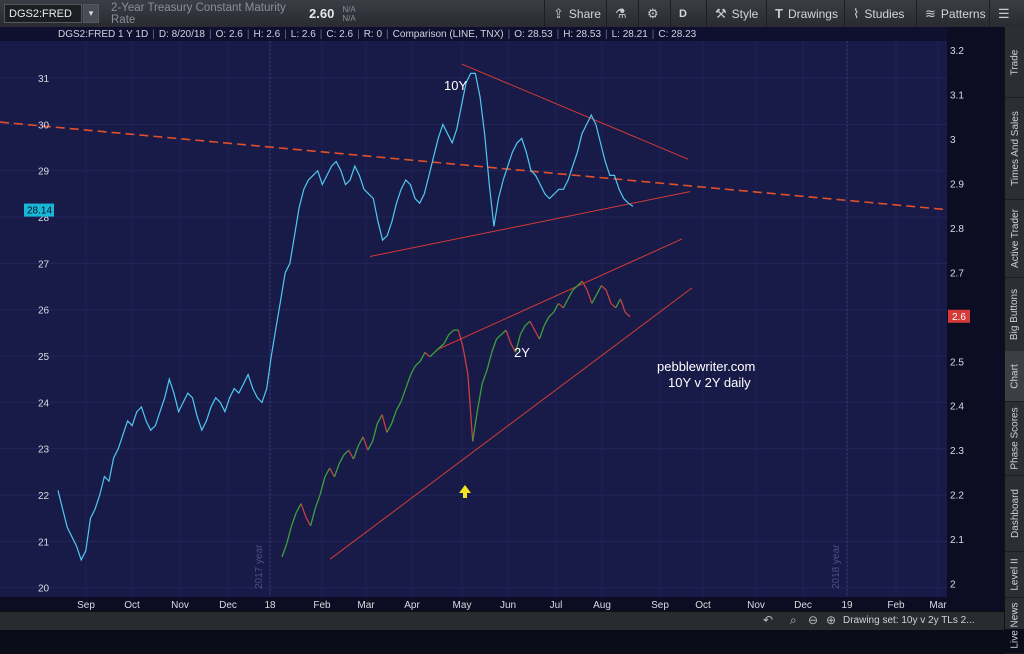 Image resolution: width=1024 pixels, height=654 pixels. What do you see at coordinates (1014, 376) in the screenshot?
I see `tab-chart: Chart` at bounding box center [1014, 376].